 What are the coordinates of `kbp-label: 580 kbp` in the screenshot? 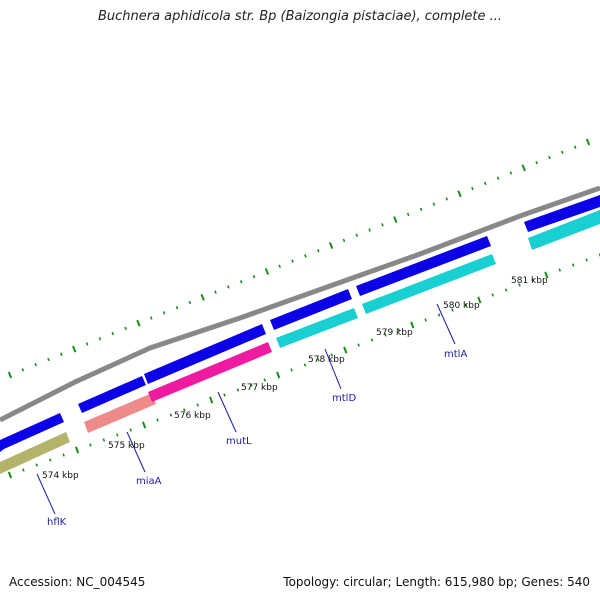 It's located at (461, 306).